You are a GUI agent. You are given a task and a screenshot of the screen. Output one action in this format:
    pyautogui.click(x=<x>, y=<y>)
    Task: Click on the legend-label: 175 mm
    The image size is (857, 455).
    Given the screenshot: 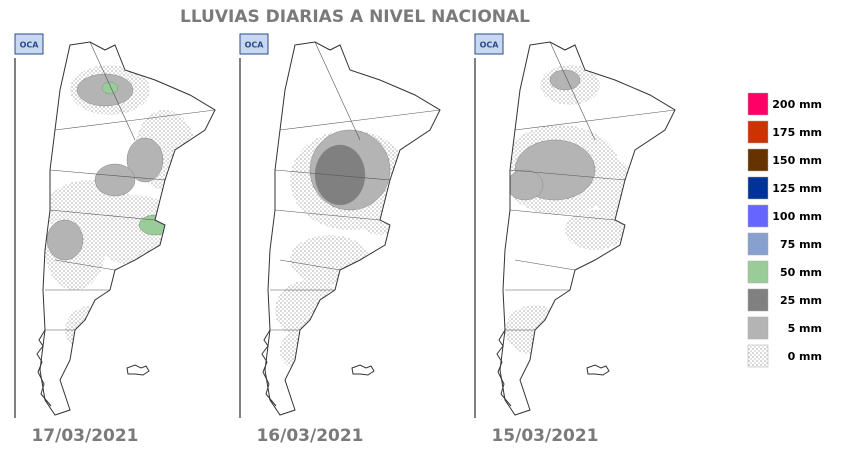 What is the action you would take?
    pyautogui.click(x=797, y=132)
    